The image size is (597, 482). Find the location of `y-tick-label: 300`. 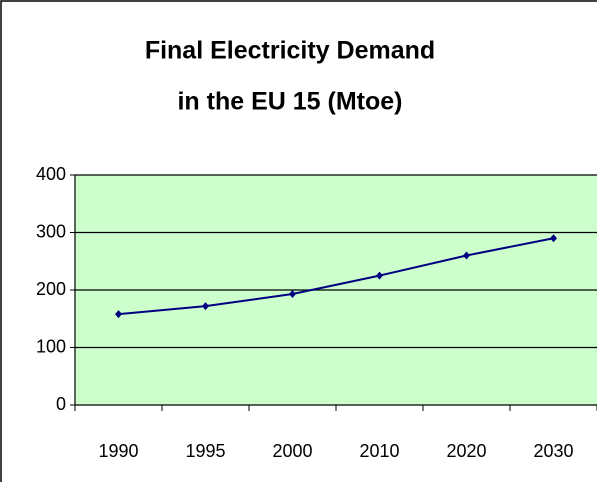

y-tick-label: 300 is located at coordinates (51, 231).